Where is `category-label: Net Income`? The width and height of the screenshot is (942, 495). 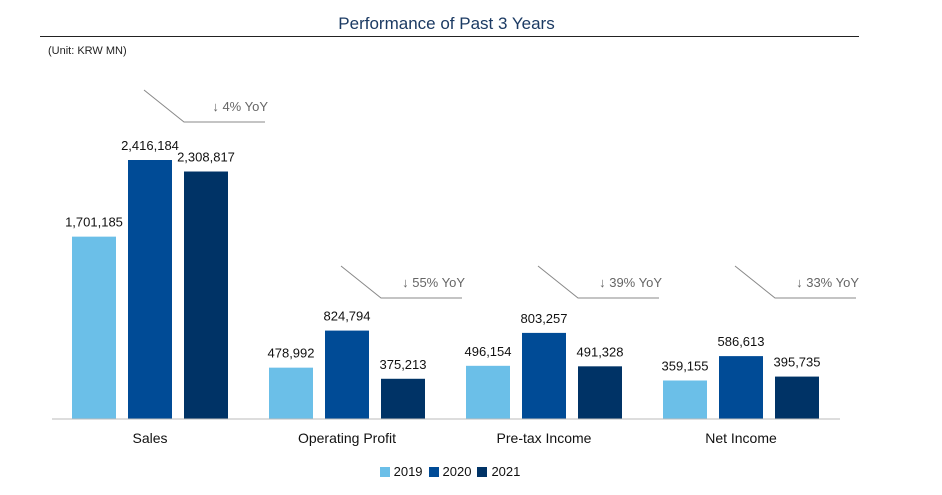 category-label: Net Income is located at coordinates (741, 438).